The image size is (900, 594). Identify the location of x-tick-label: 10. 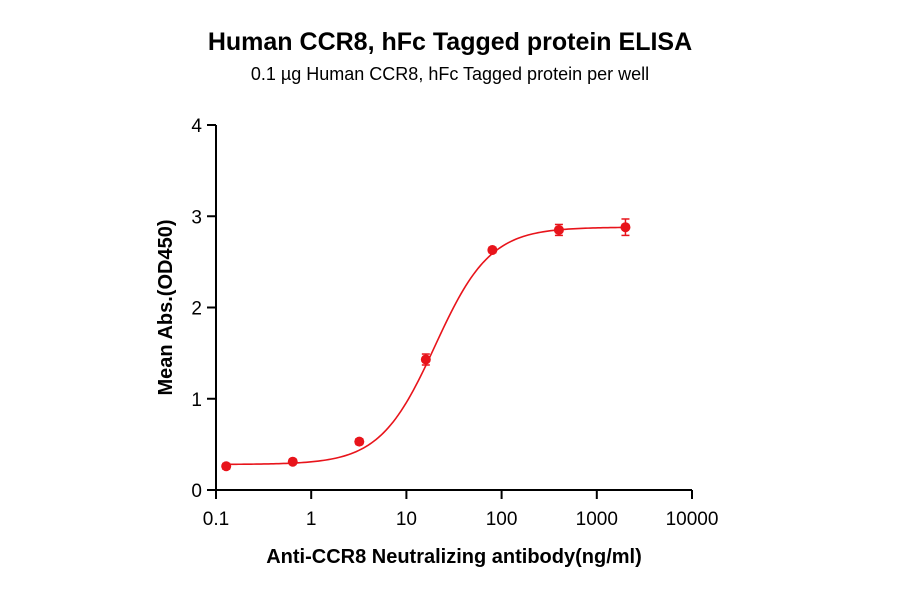
(406, 519).